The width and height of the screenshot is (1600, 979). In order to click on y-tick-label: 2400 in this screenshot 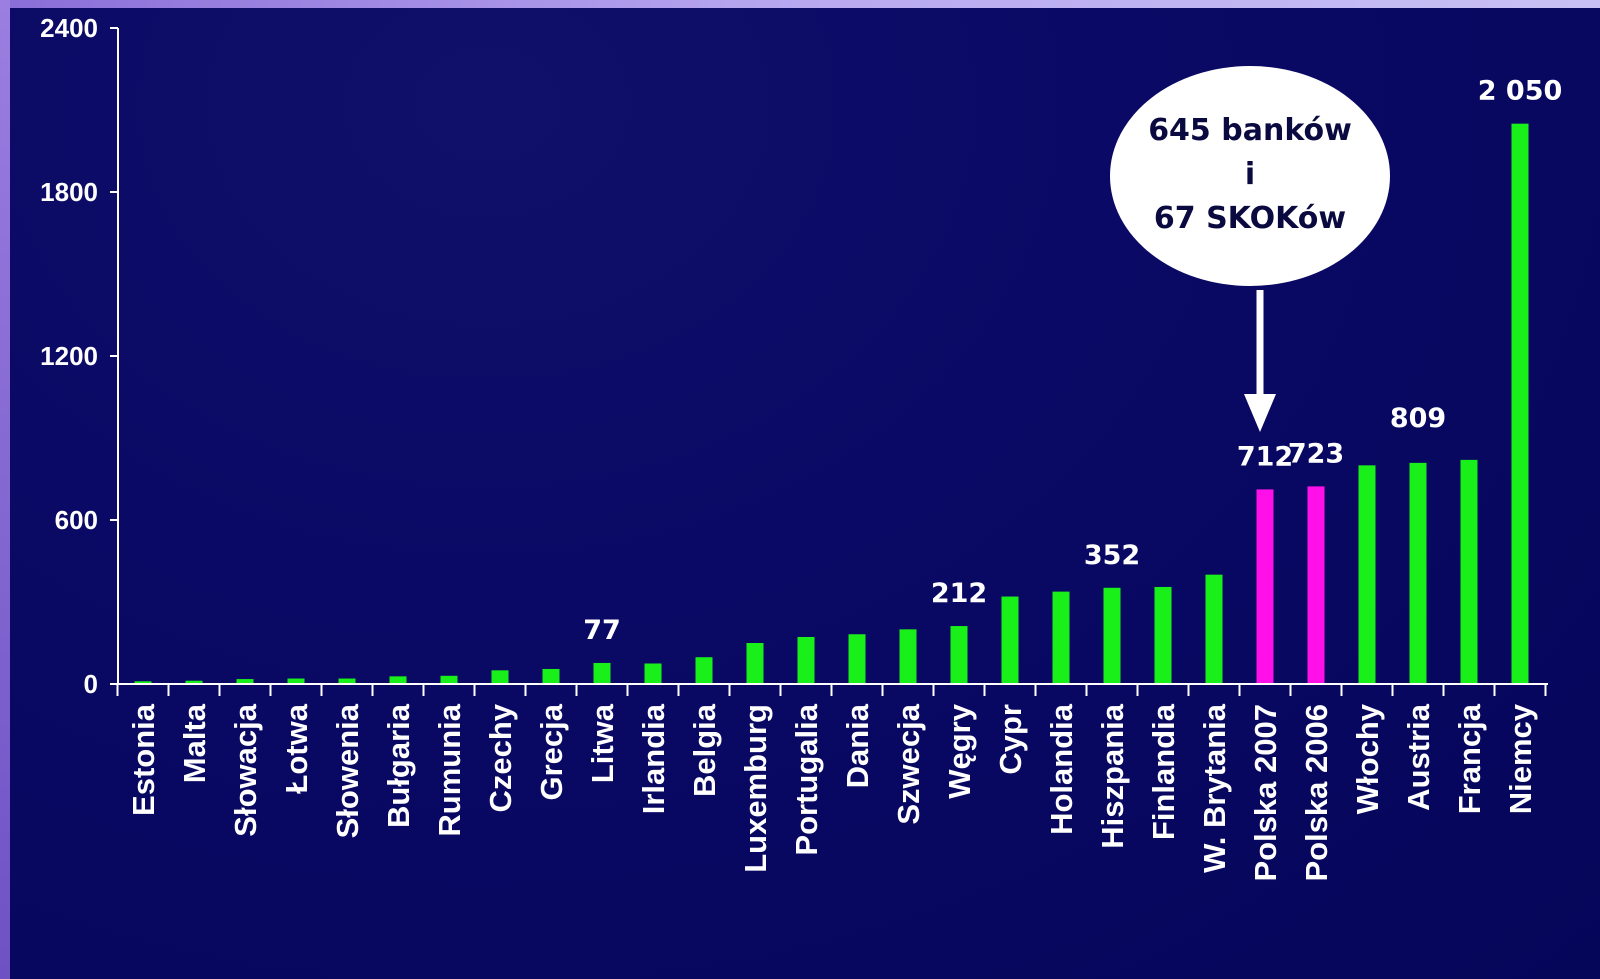, I will do `click(69, 28)`.